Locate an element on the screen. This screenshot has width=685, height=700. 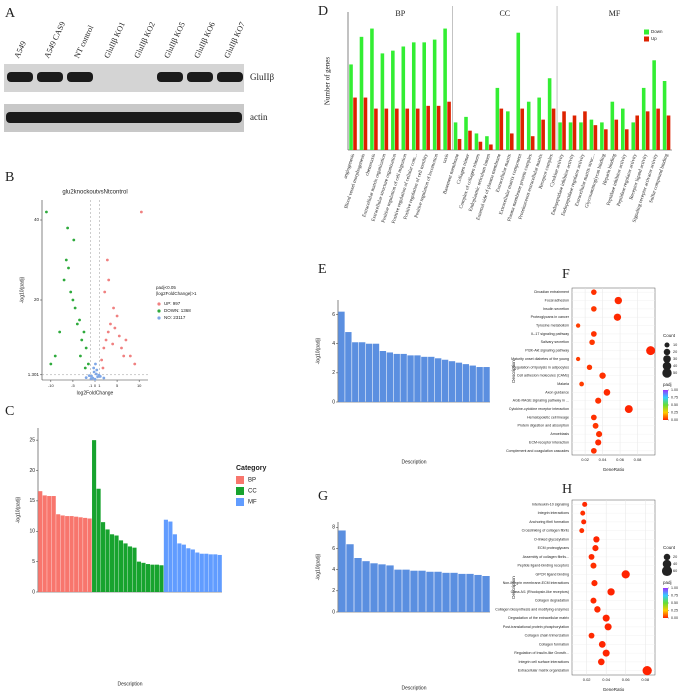
y-tick-label: 20 is located at coordinates (37, 299).